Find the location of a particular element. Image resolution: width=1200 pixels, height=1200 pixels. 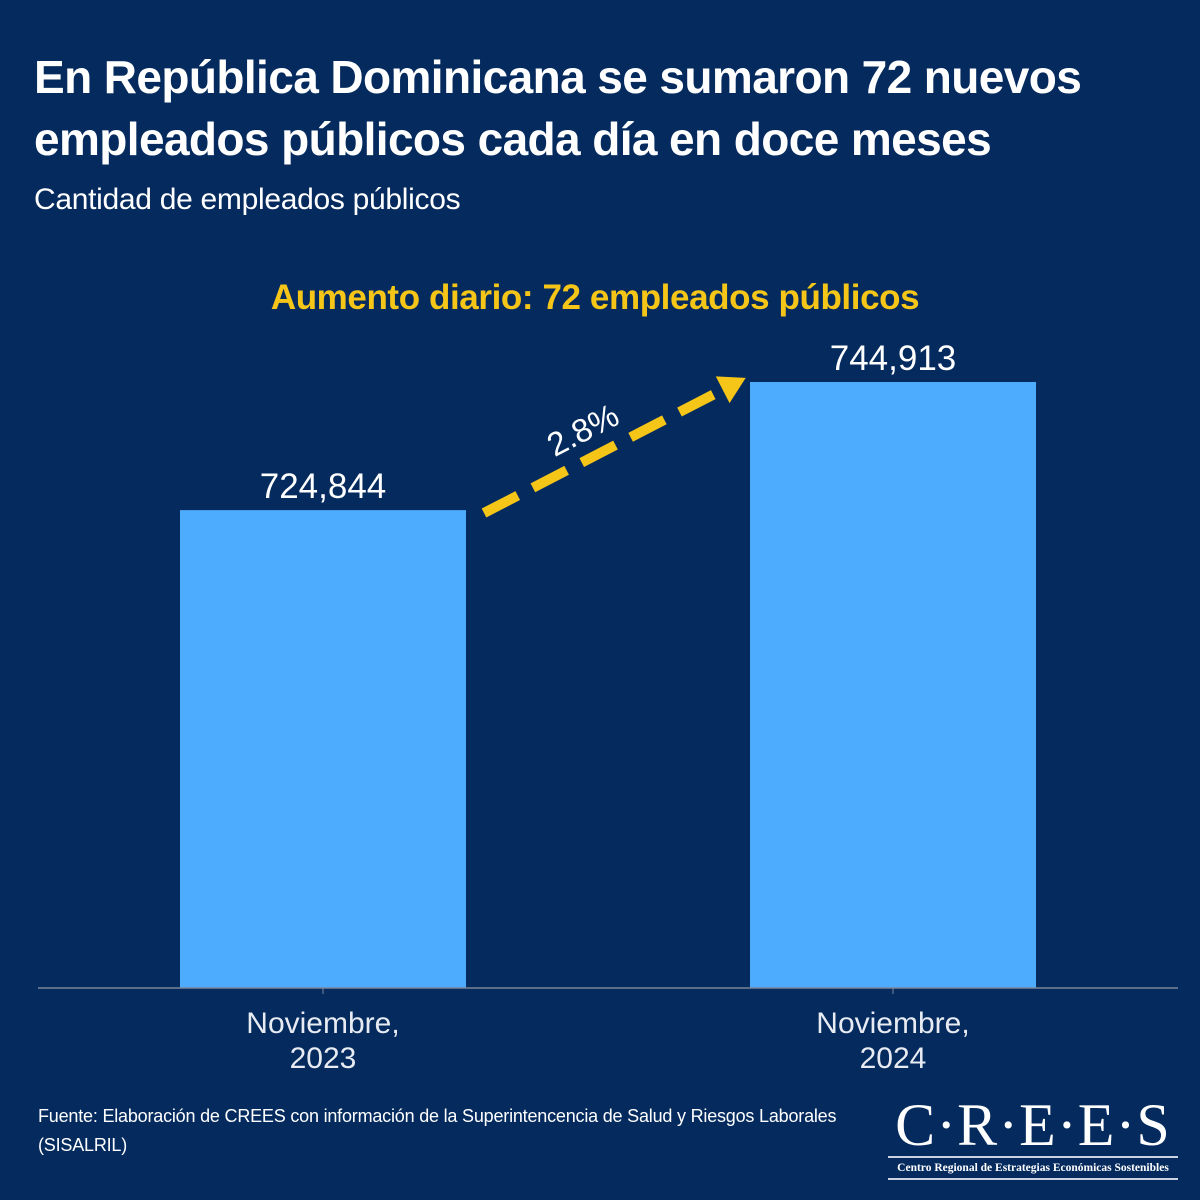

growth-percent-label: 2.8% is located at coordinates (583, 429).